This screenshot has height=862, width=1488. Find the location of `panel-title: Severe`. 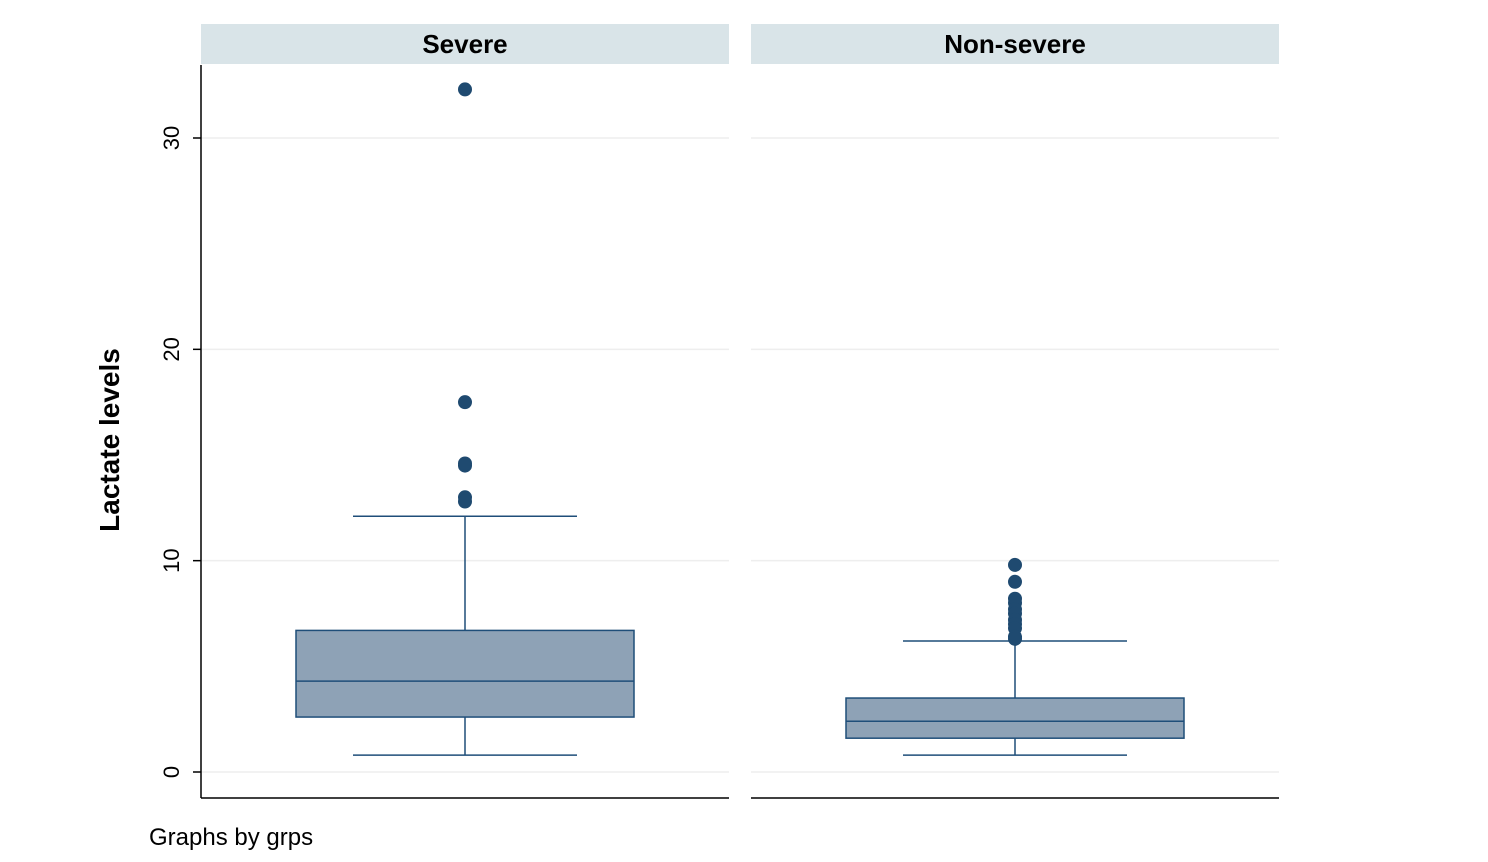

panel-title: Severe is located at coordinates (464, 44).